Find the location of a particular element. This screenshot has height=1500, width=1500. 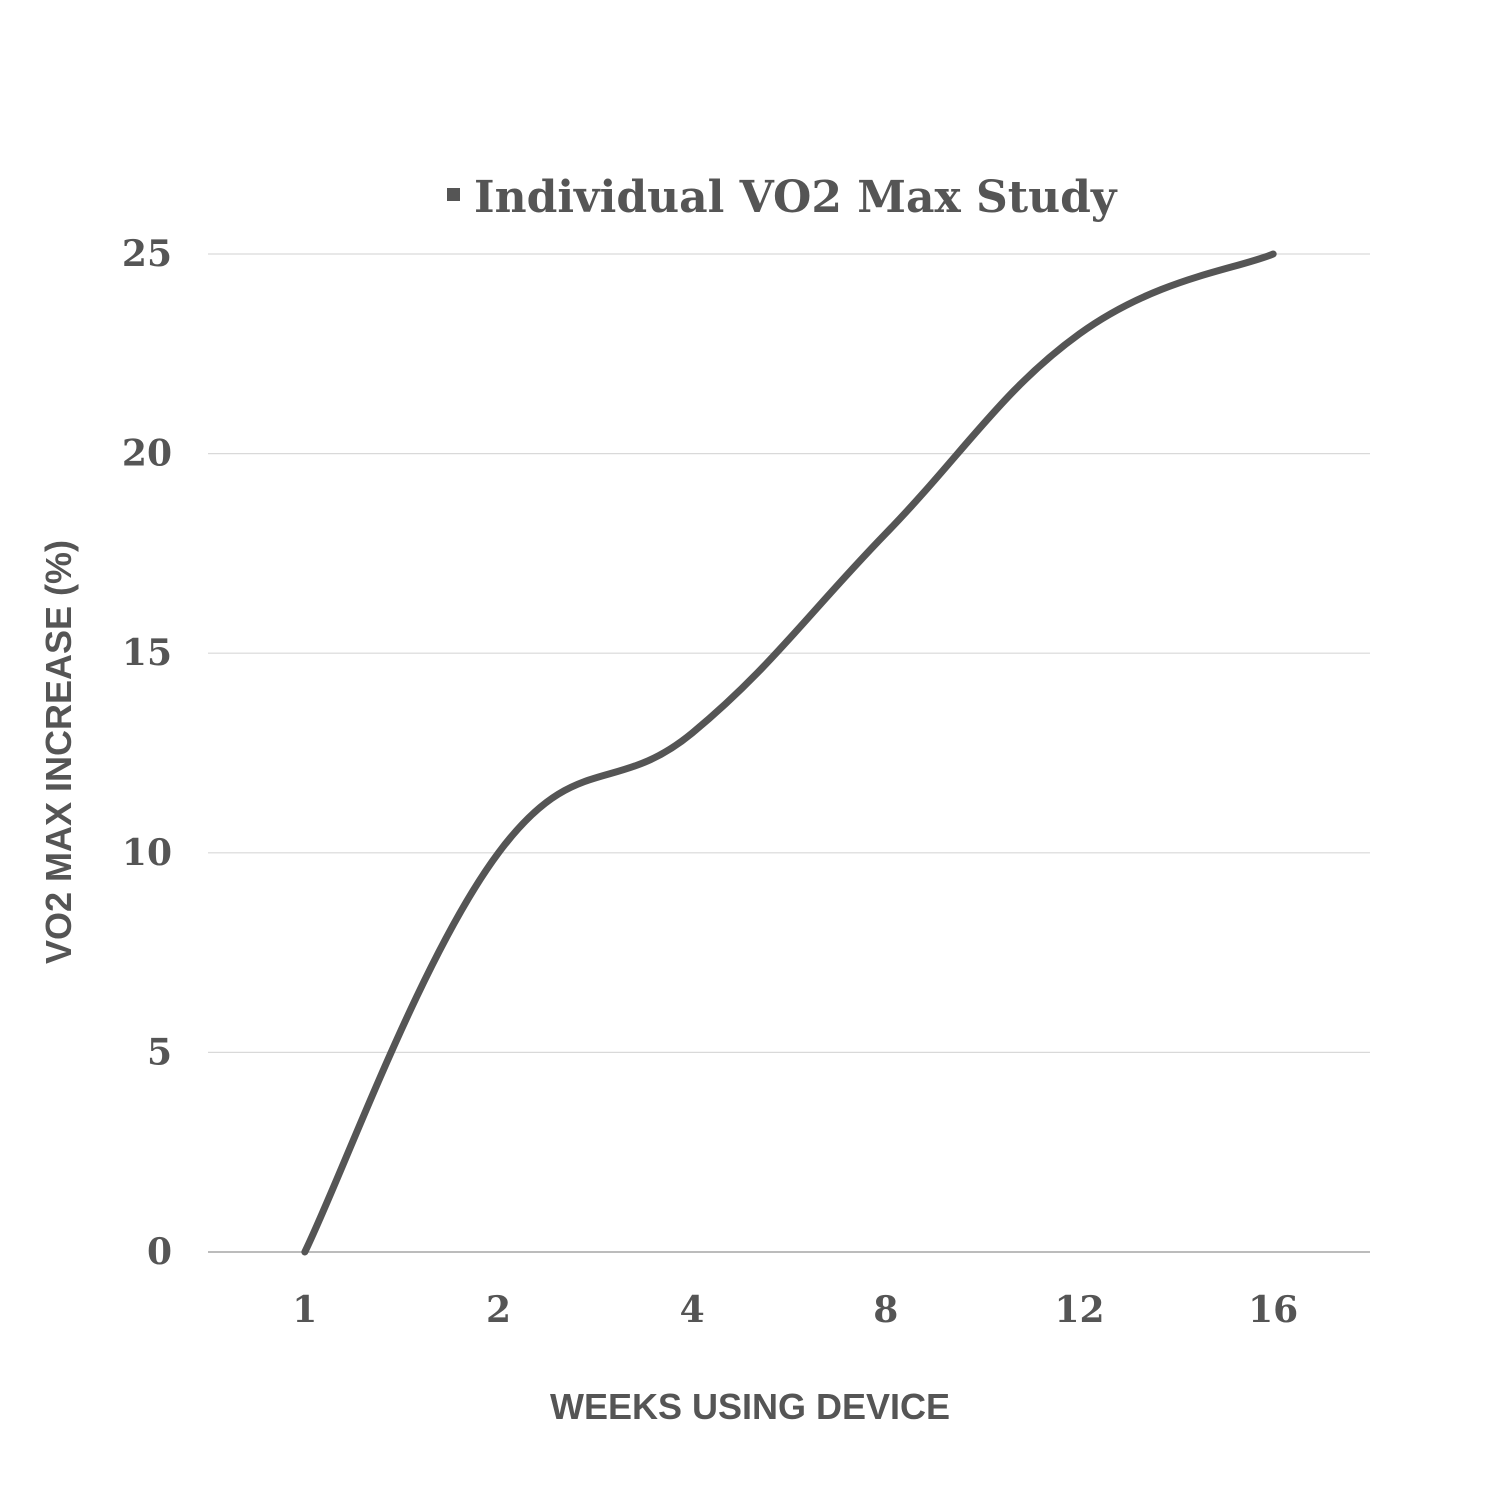

legend: Individual VO2 Max Study is located at coordinates (782, 197).